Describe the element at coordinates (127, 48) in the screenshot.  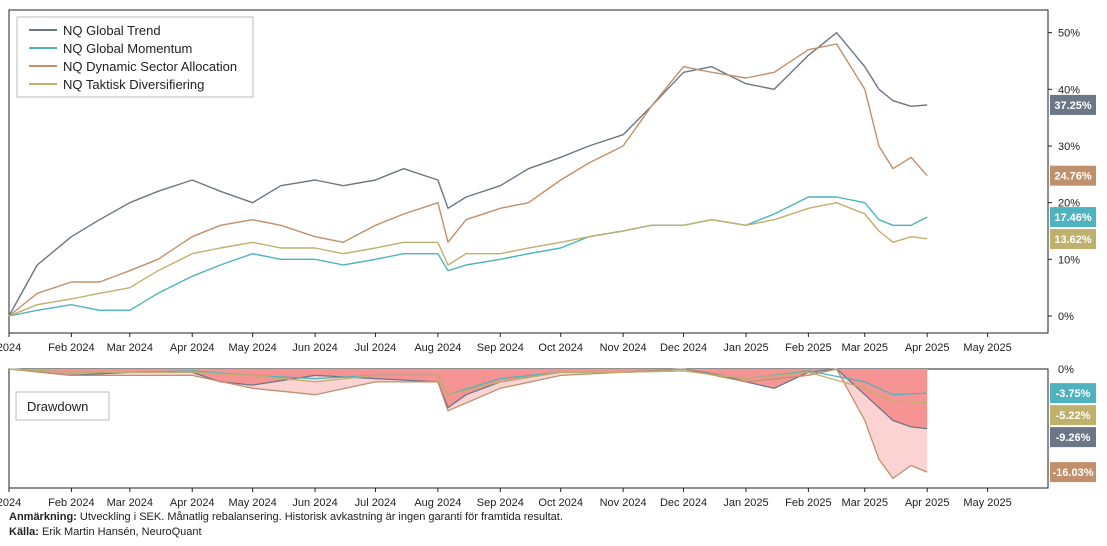
I see `legend-label-1: NQ Global Momentum` at that location.